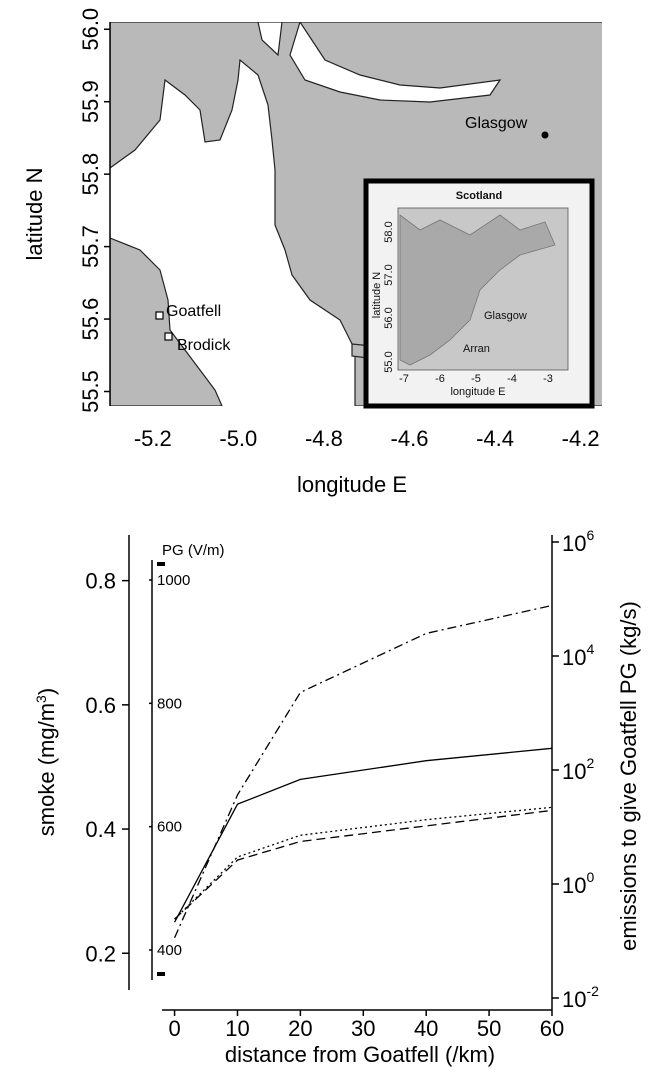  What do you see at coordinates (204, 345) in the screenshot?
I see `brodick-label: Brodick` at bounding box center [204, 345].